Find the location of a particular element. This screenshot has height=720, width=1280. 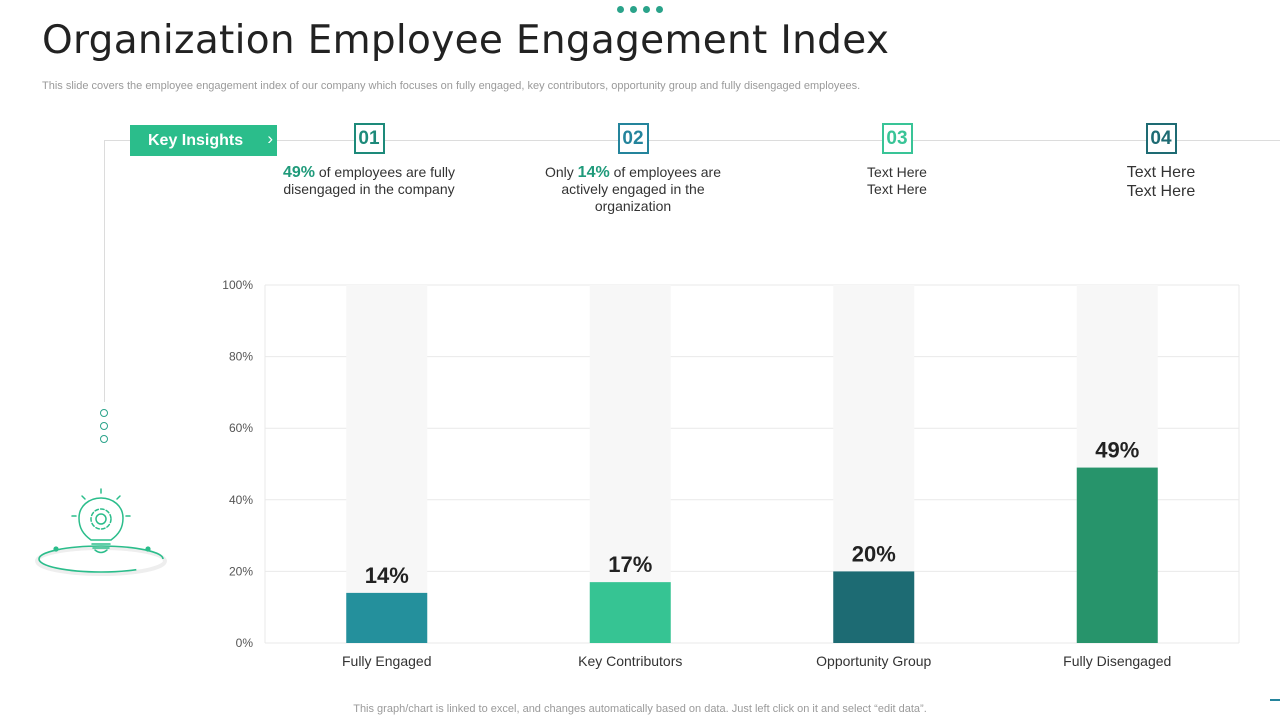

bar-data-label: 17% is located at coordinates (630, 564).